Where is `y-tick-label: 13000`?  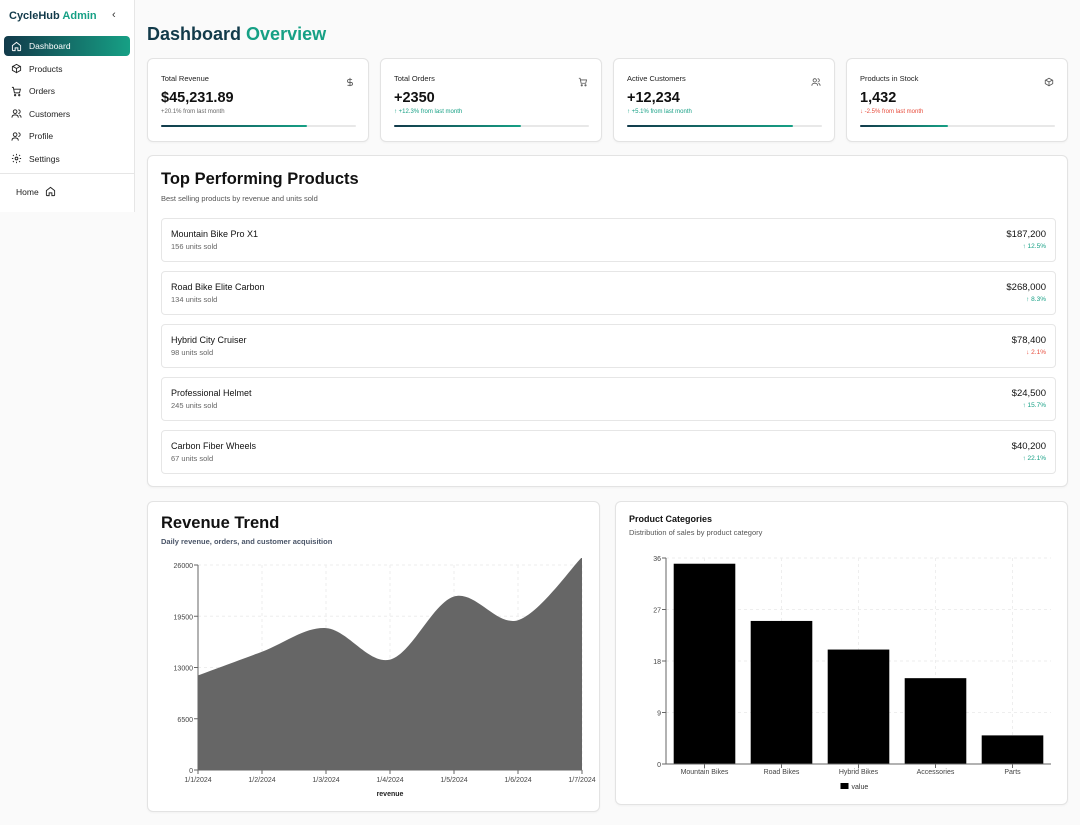
y-tick-label: 13000 is located at coordinates (184, 669).